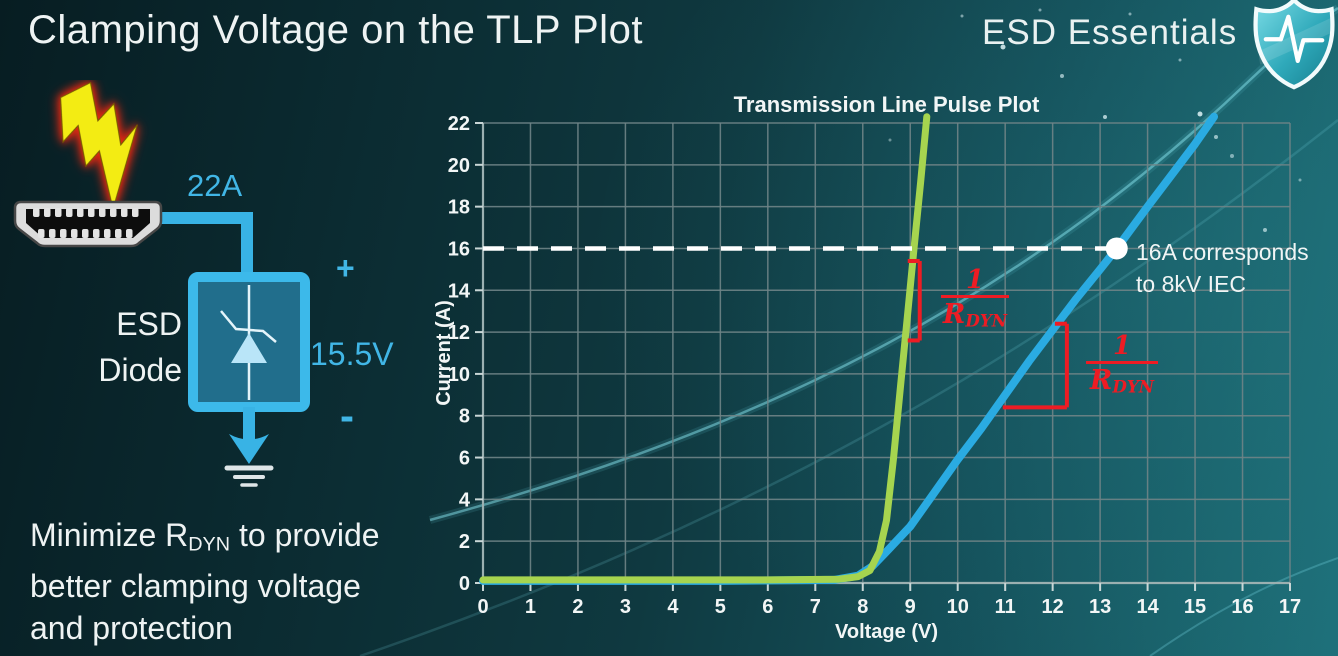  I want to click on rdyn-fraction-blue: 1 RDYN, so click(1122, 368).